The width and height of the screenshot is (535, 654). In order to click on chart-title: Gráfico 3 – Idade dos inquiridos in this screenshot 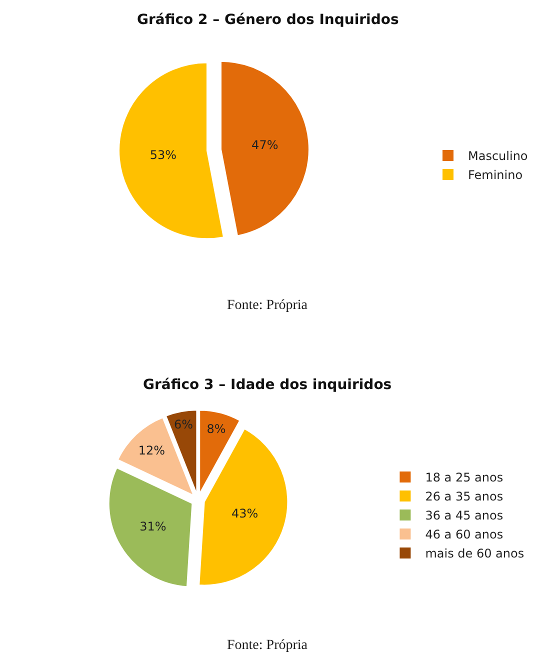, I will do `click(267, 385)`.